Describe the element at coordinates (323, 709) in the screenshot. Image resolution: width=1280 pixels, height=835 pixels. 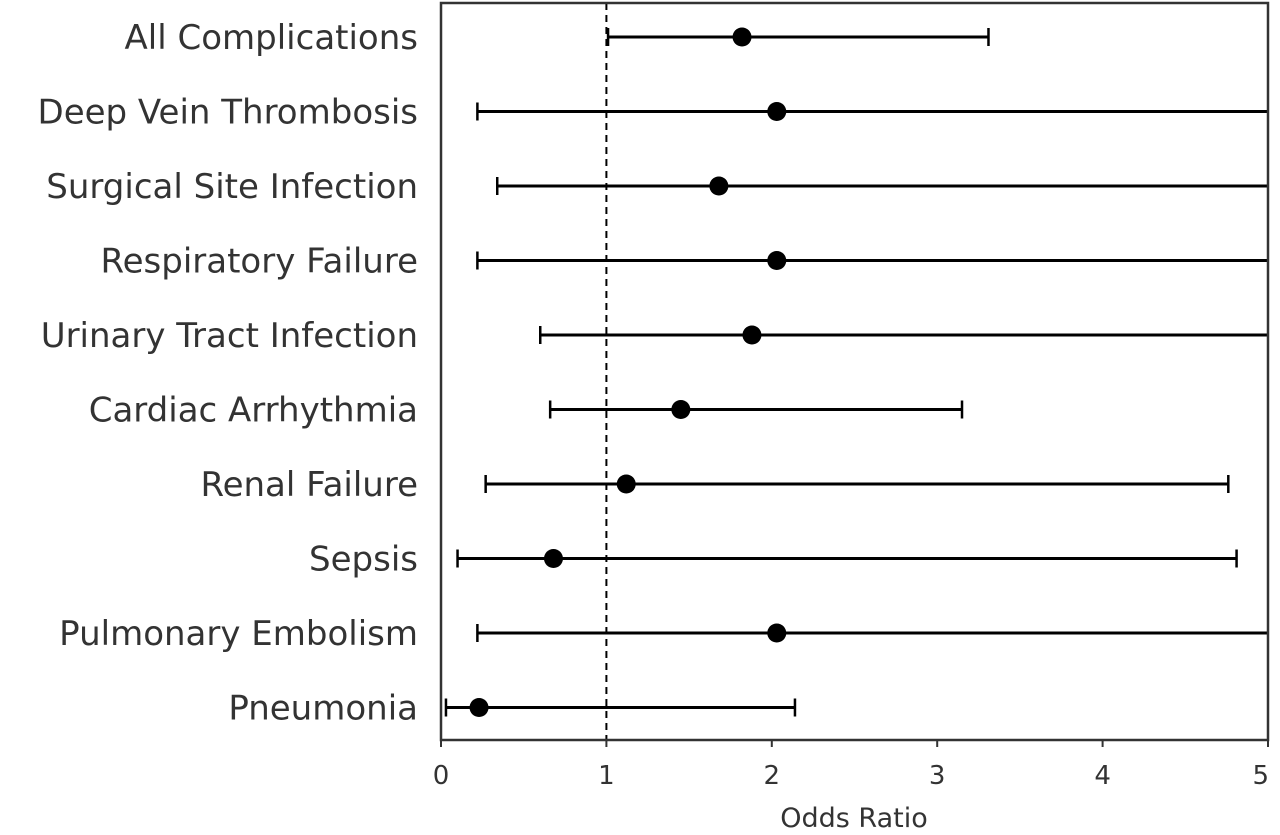
I see `category-label: Pneumonia` at that location.